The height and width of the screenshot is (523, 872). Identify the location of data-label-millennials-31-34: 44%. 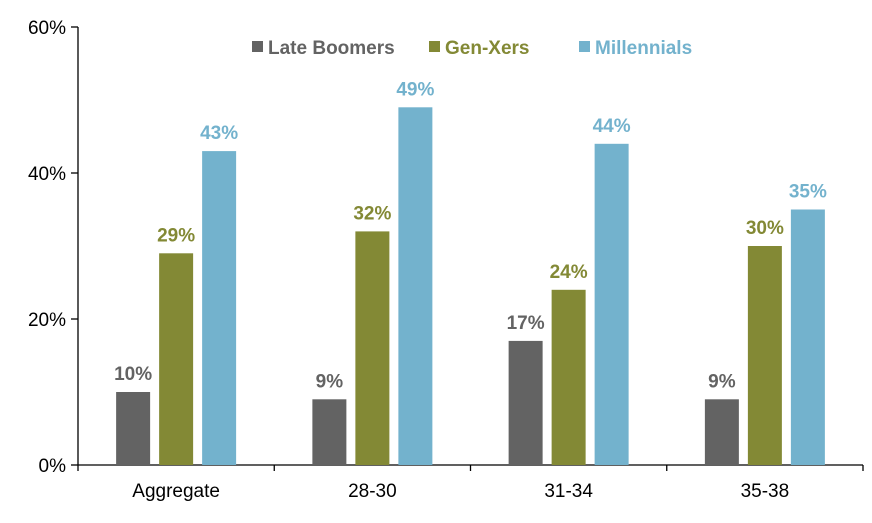
(612, 126).